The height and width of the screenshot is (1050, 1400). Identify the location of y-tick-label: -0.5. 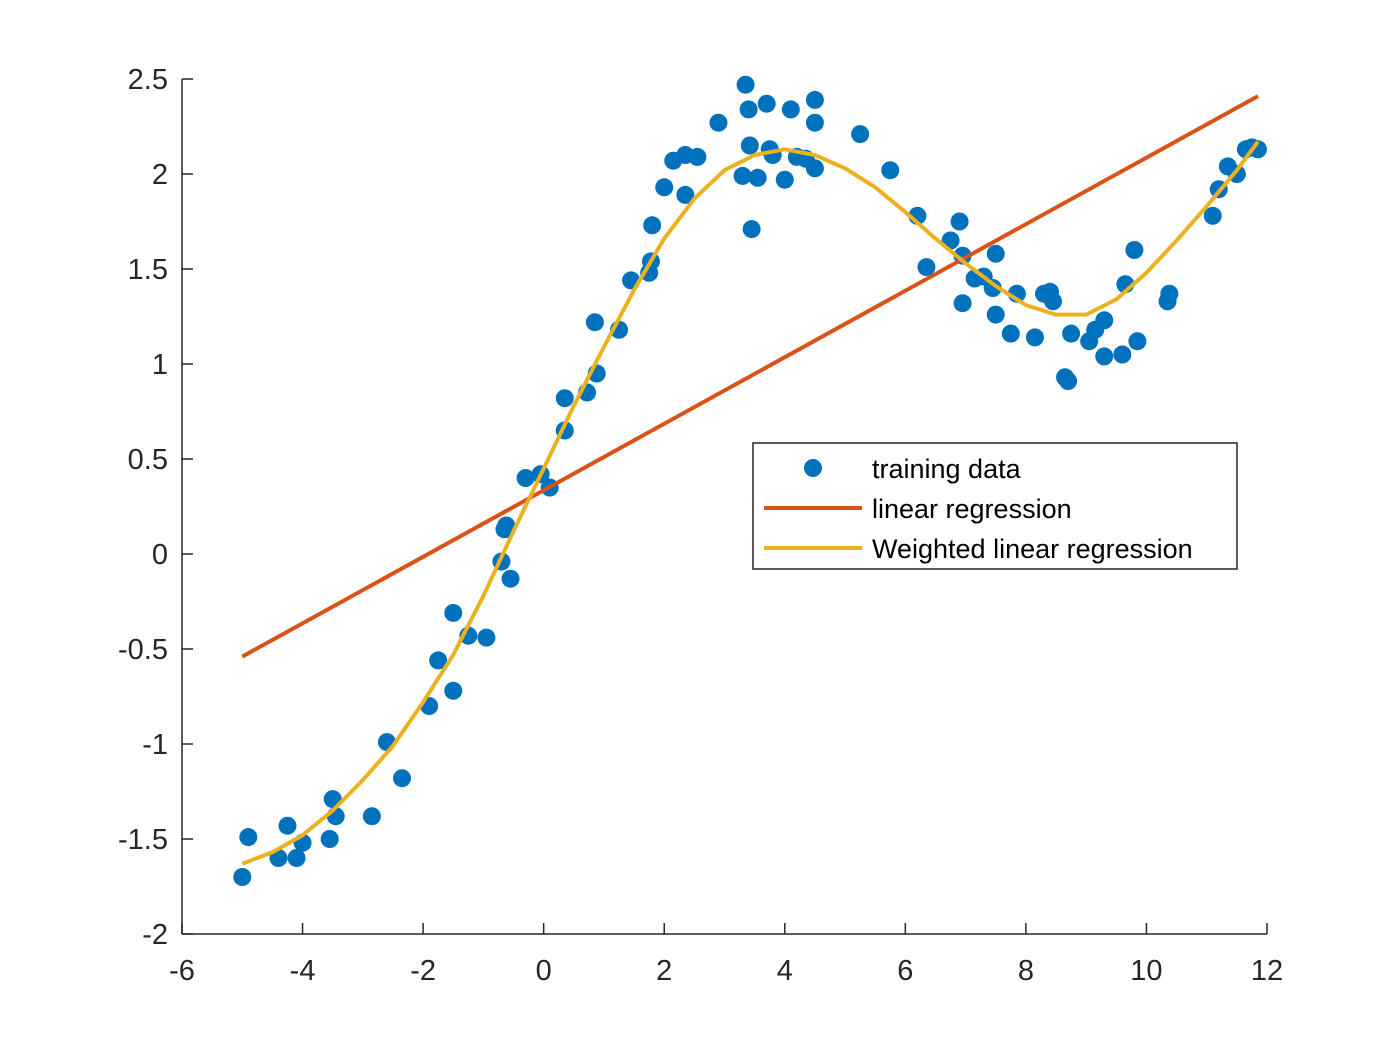
(143, 650).